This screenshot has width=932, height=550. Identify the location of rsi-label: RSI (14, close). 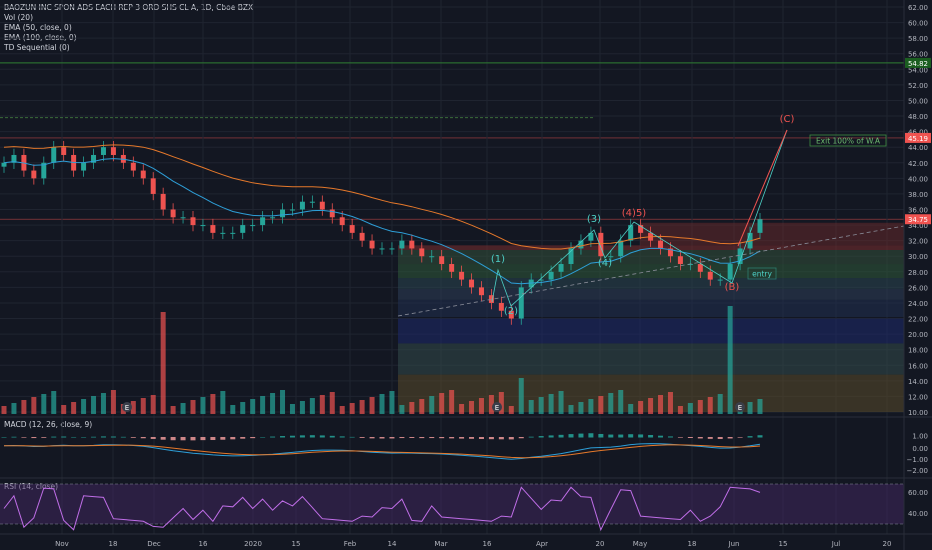
(31, 486).